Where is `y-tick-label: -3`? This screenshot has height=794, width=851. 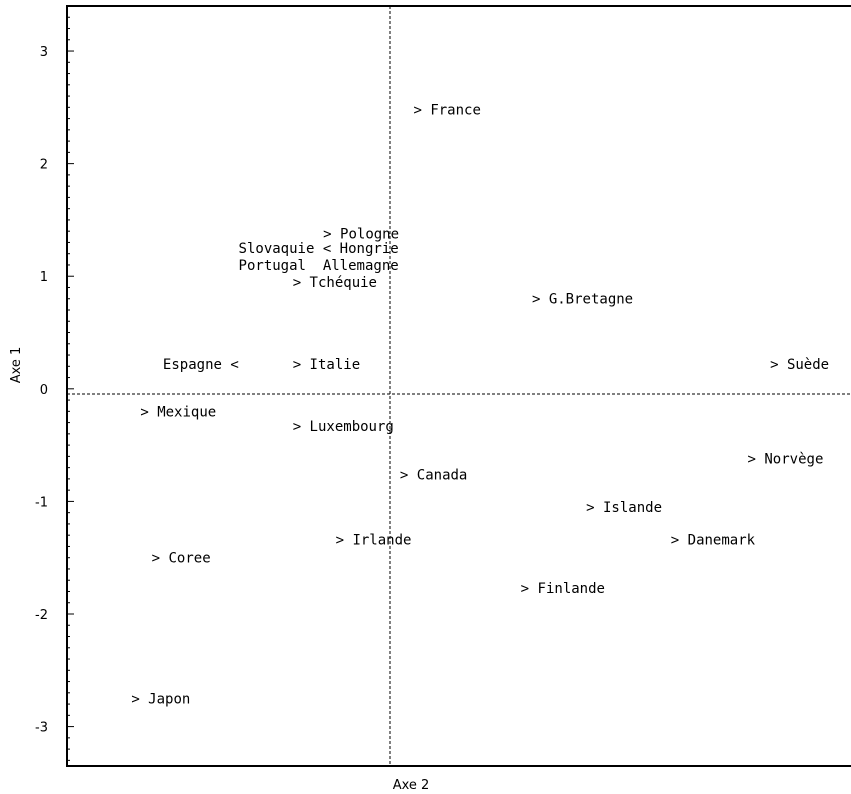
y-tick-label: -3 is located at coordinates (41, 728).